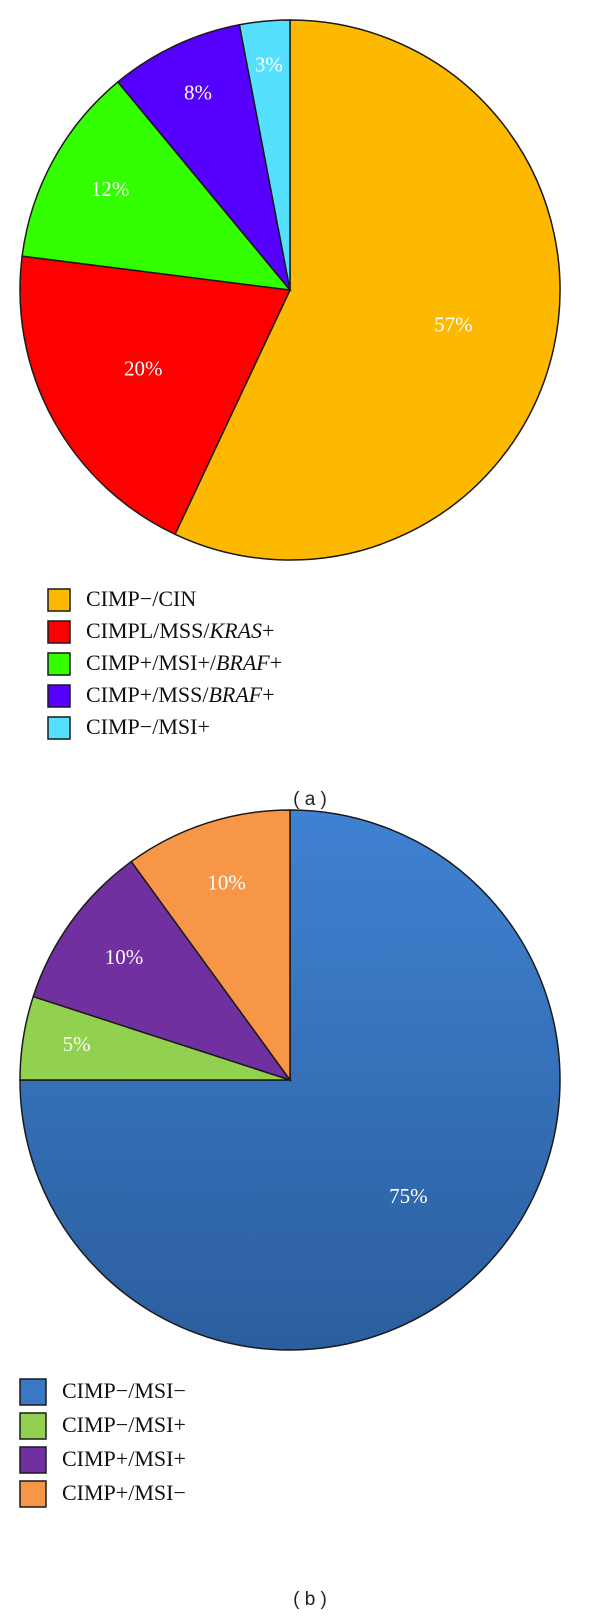  I want to click on legend-a-swatch-cimpplus-msiplus-brafplus, so click(59, 664).